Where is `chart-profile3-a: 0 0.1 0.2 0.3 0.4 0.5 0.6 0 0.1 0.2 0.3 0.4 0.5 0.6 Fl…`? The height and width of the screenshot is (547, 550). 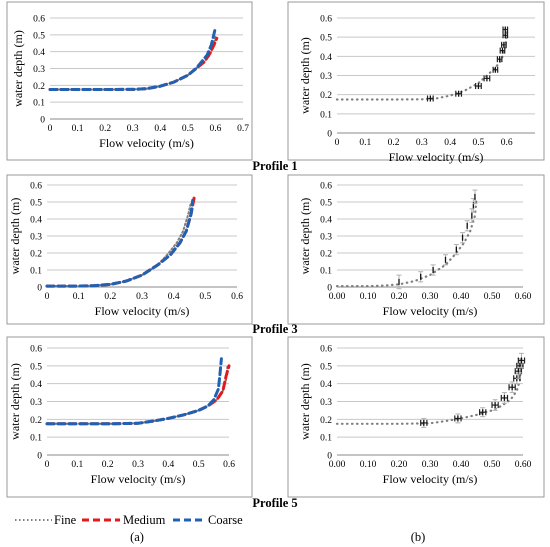
chart-profile3-a: 0 0.1 0.2 0.3 0.4 0.5 0.6 0 0.1 0.2 0.3 0.4 0.5 0.6 Fl… is located at coordinates (125, 250).